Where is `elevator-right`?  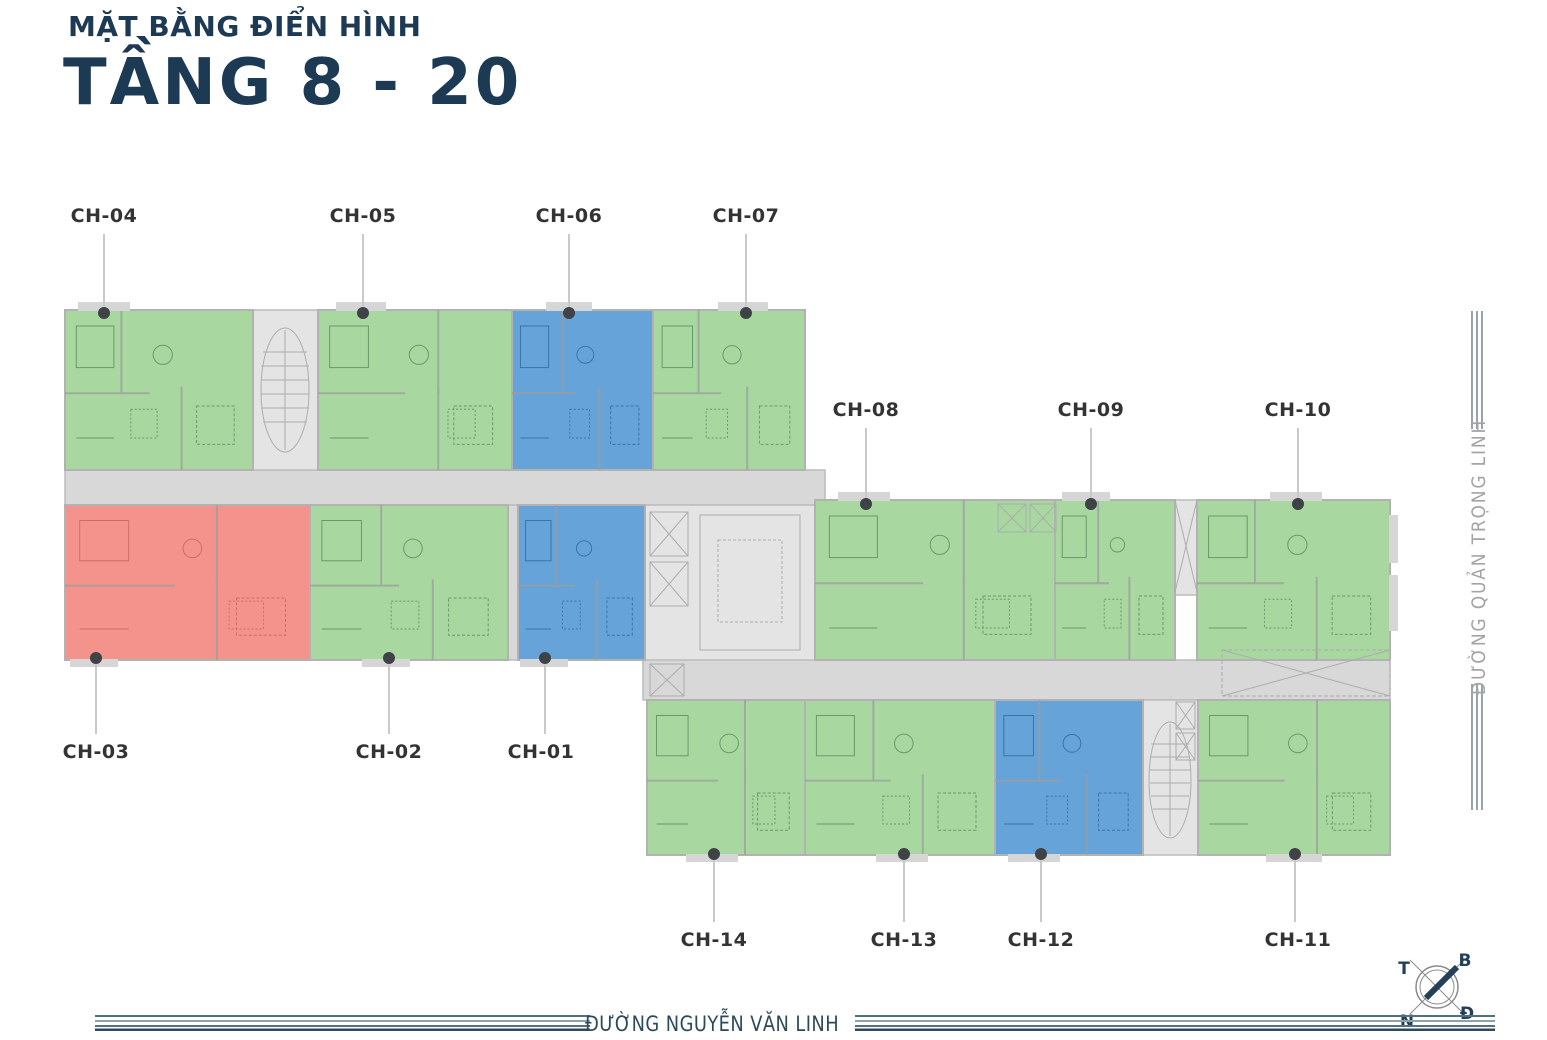
elevator-right is located at coordinates (1185, 731).